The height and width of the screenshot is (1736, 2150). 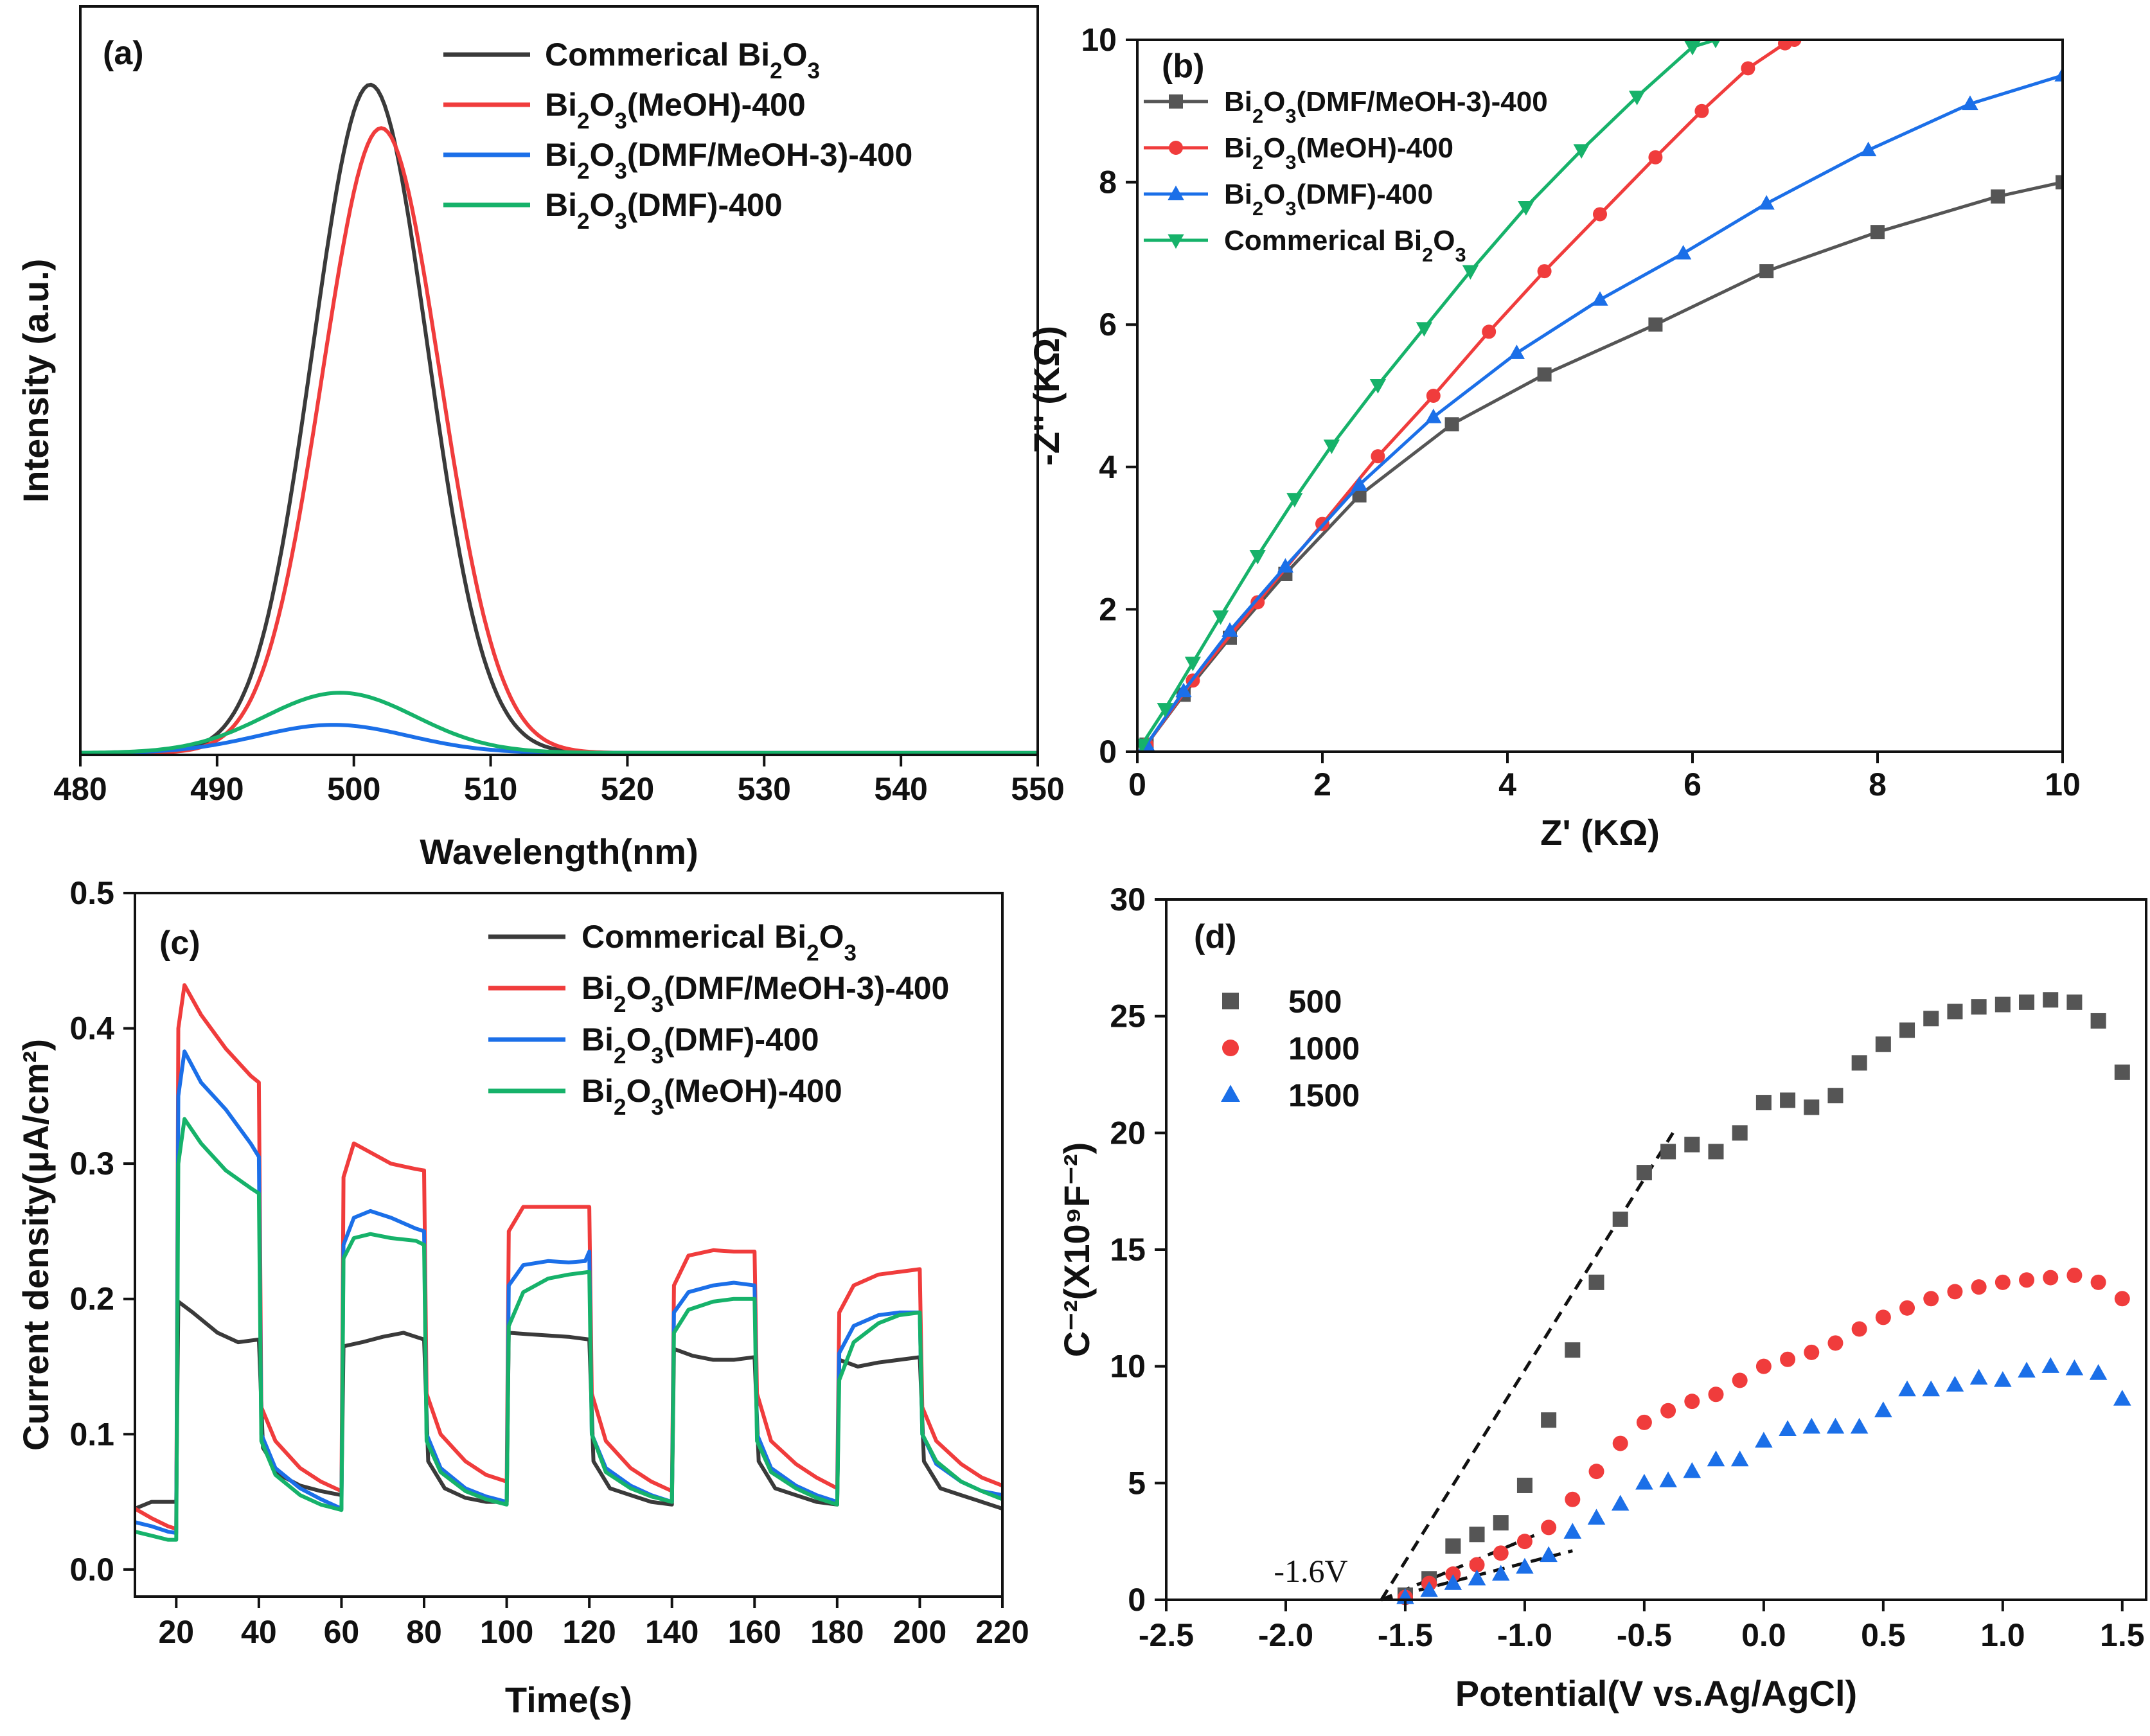 What do you see at coordinates (342, 1632) in the screenshot?
I see `x-tick-label: 60` at bounding box center [342, 1632].